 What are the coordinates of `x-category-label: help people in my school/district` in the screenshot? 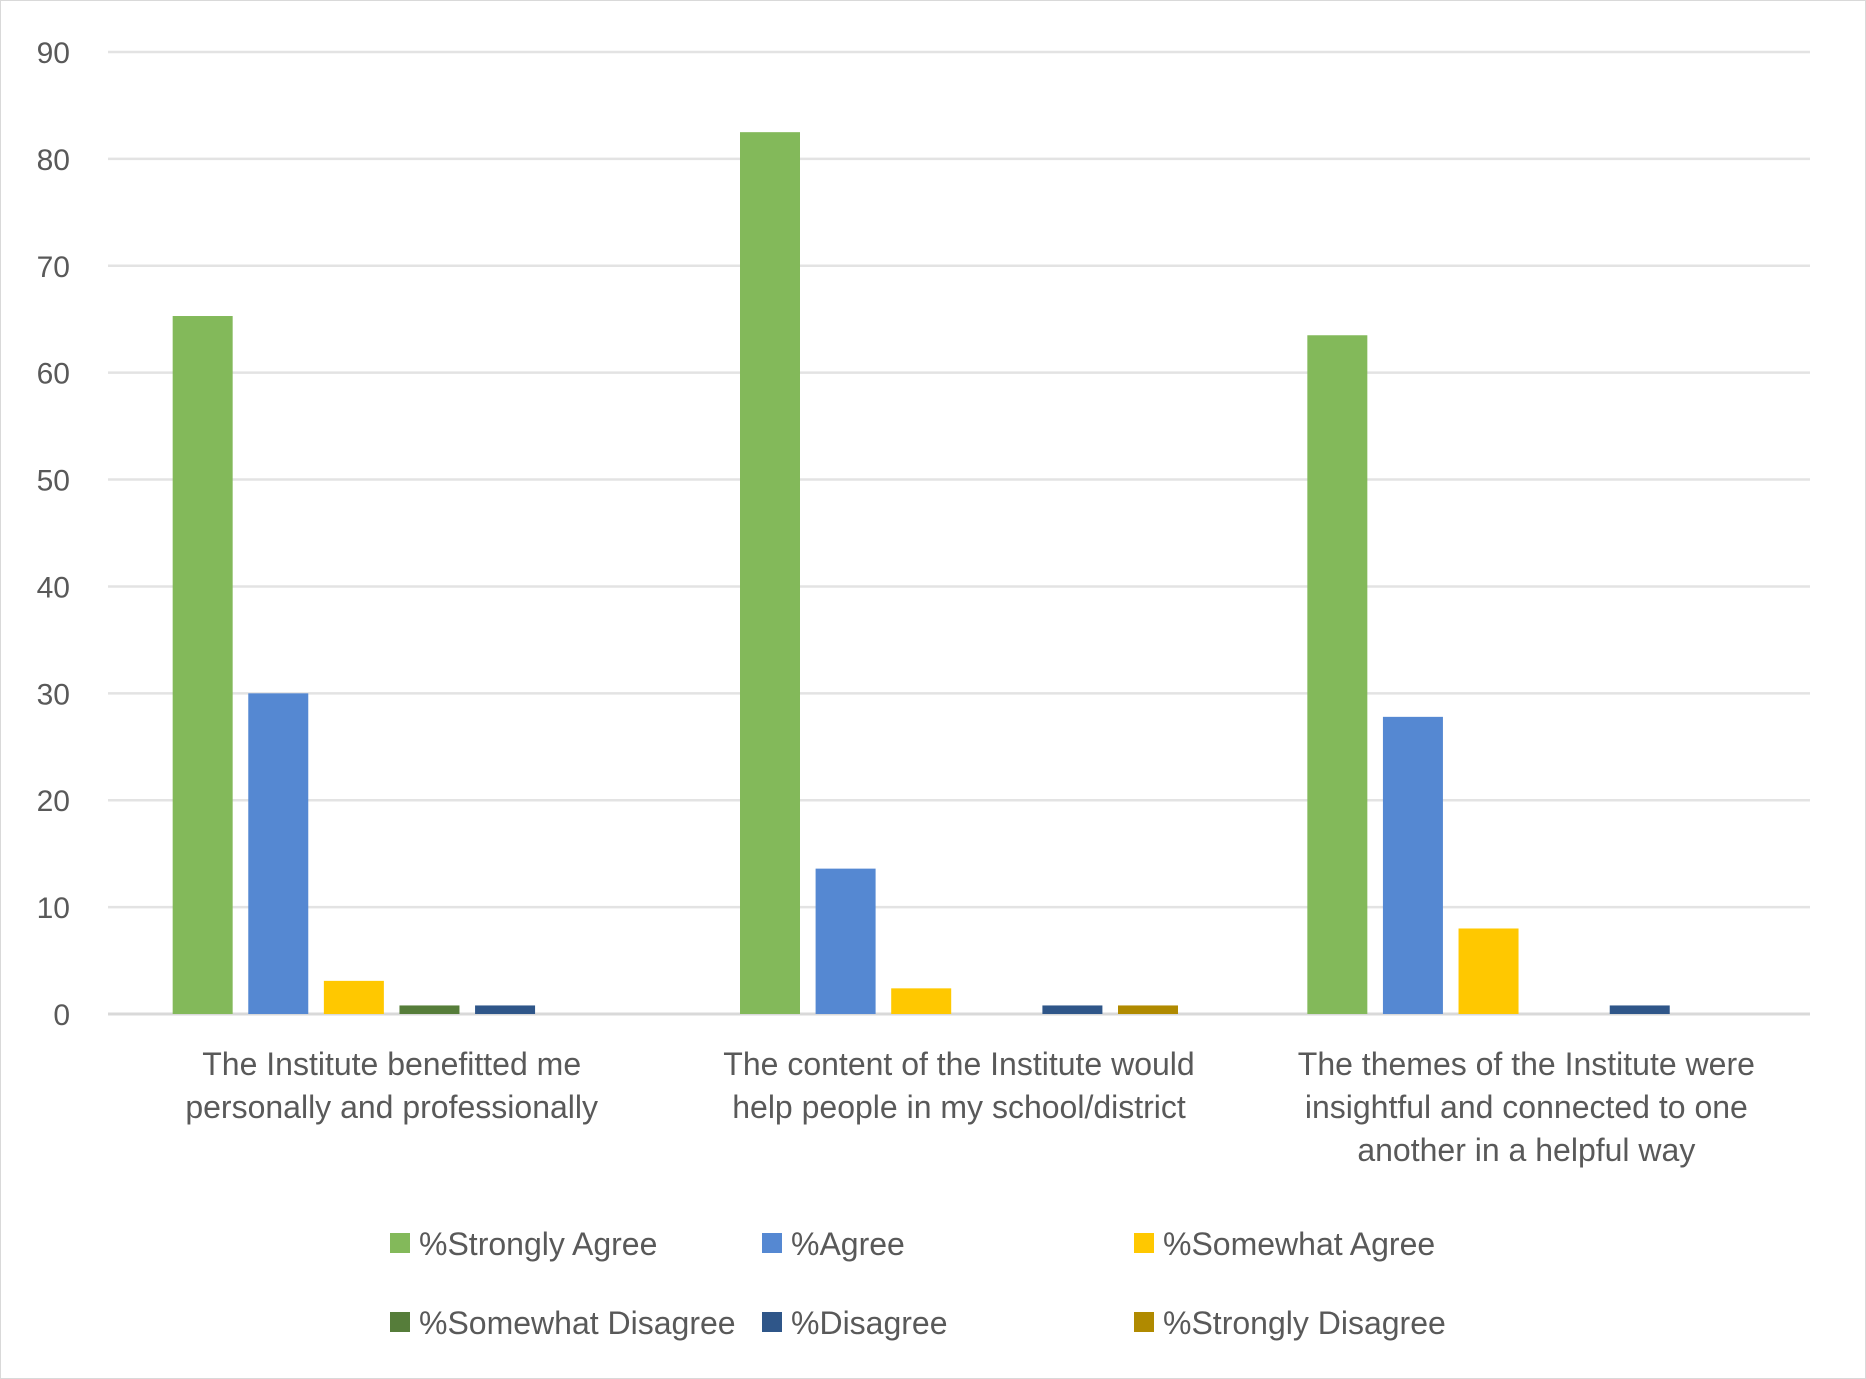 It's located at (959, 1107).